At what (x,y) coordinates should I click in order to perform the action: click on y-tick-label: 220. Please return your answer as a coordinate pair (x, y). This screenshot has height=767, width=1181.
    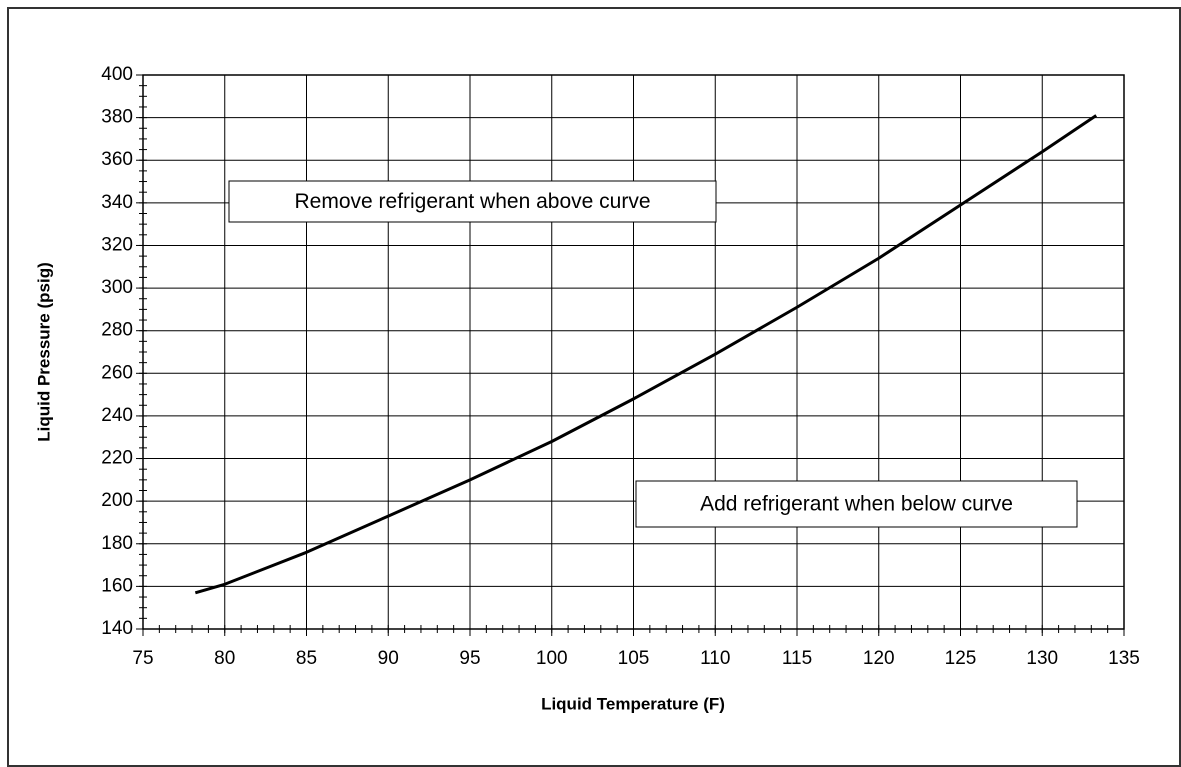
    Looking at the image, I should click on (117, 458).